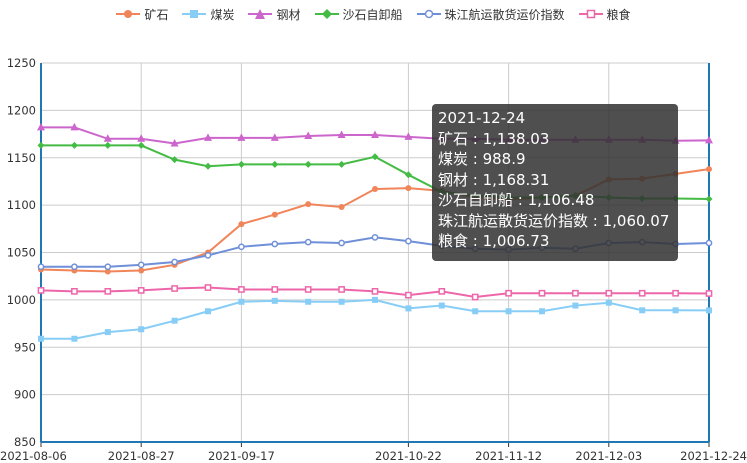  Describe the element at coordinates (608, 456) in the screenshot. I see `x-tick-label: 2021-12-03` at that location.